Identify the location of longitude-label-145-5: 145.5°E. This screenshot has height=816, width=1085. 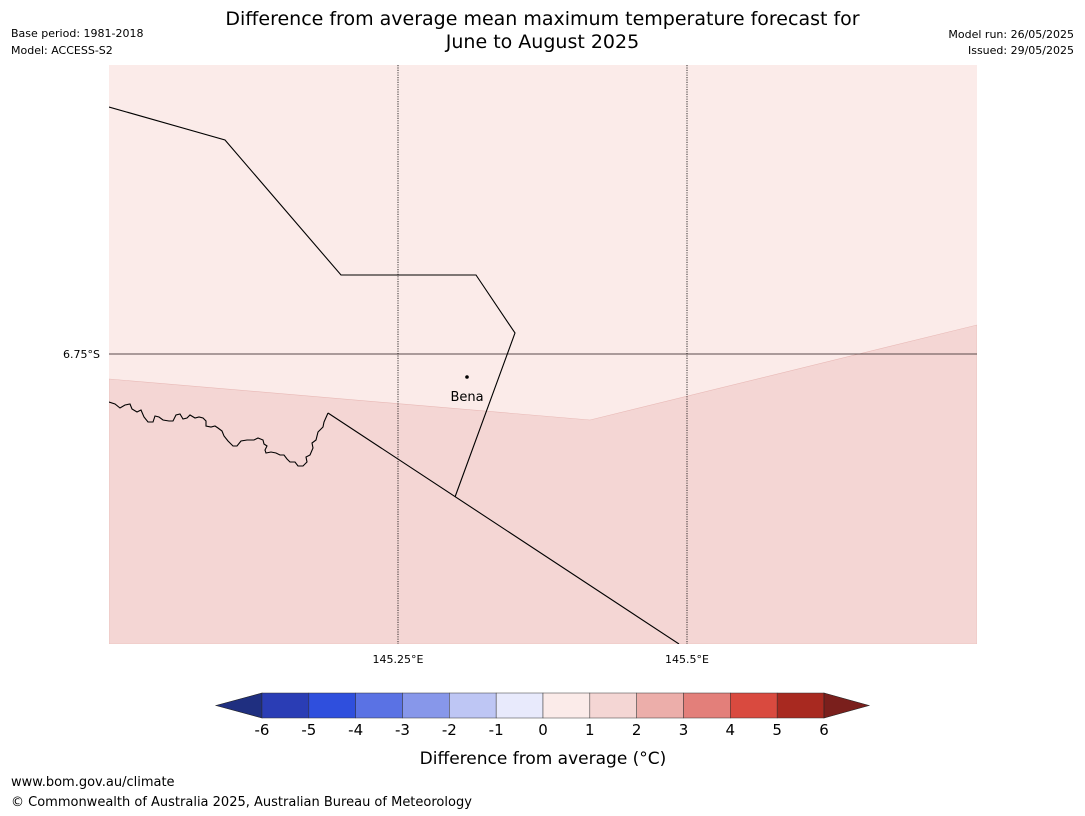
(687, 659).